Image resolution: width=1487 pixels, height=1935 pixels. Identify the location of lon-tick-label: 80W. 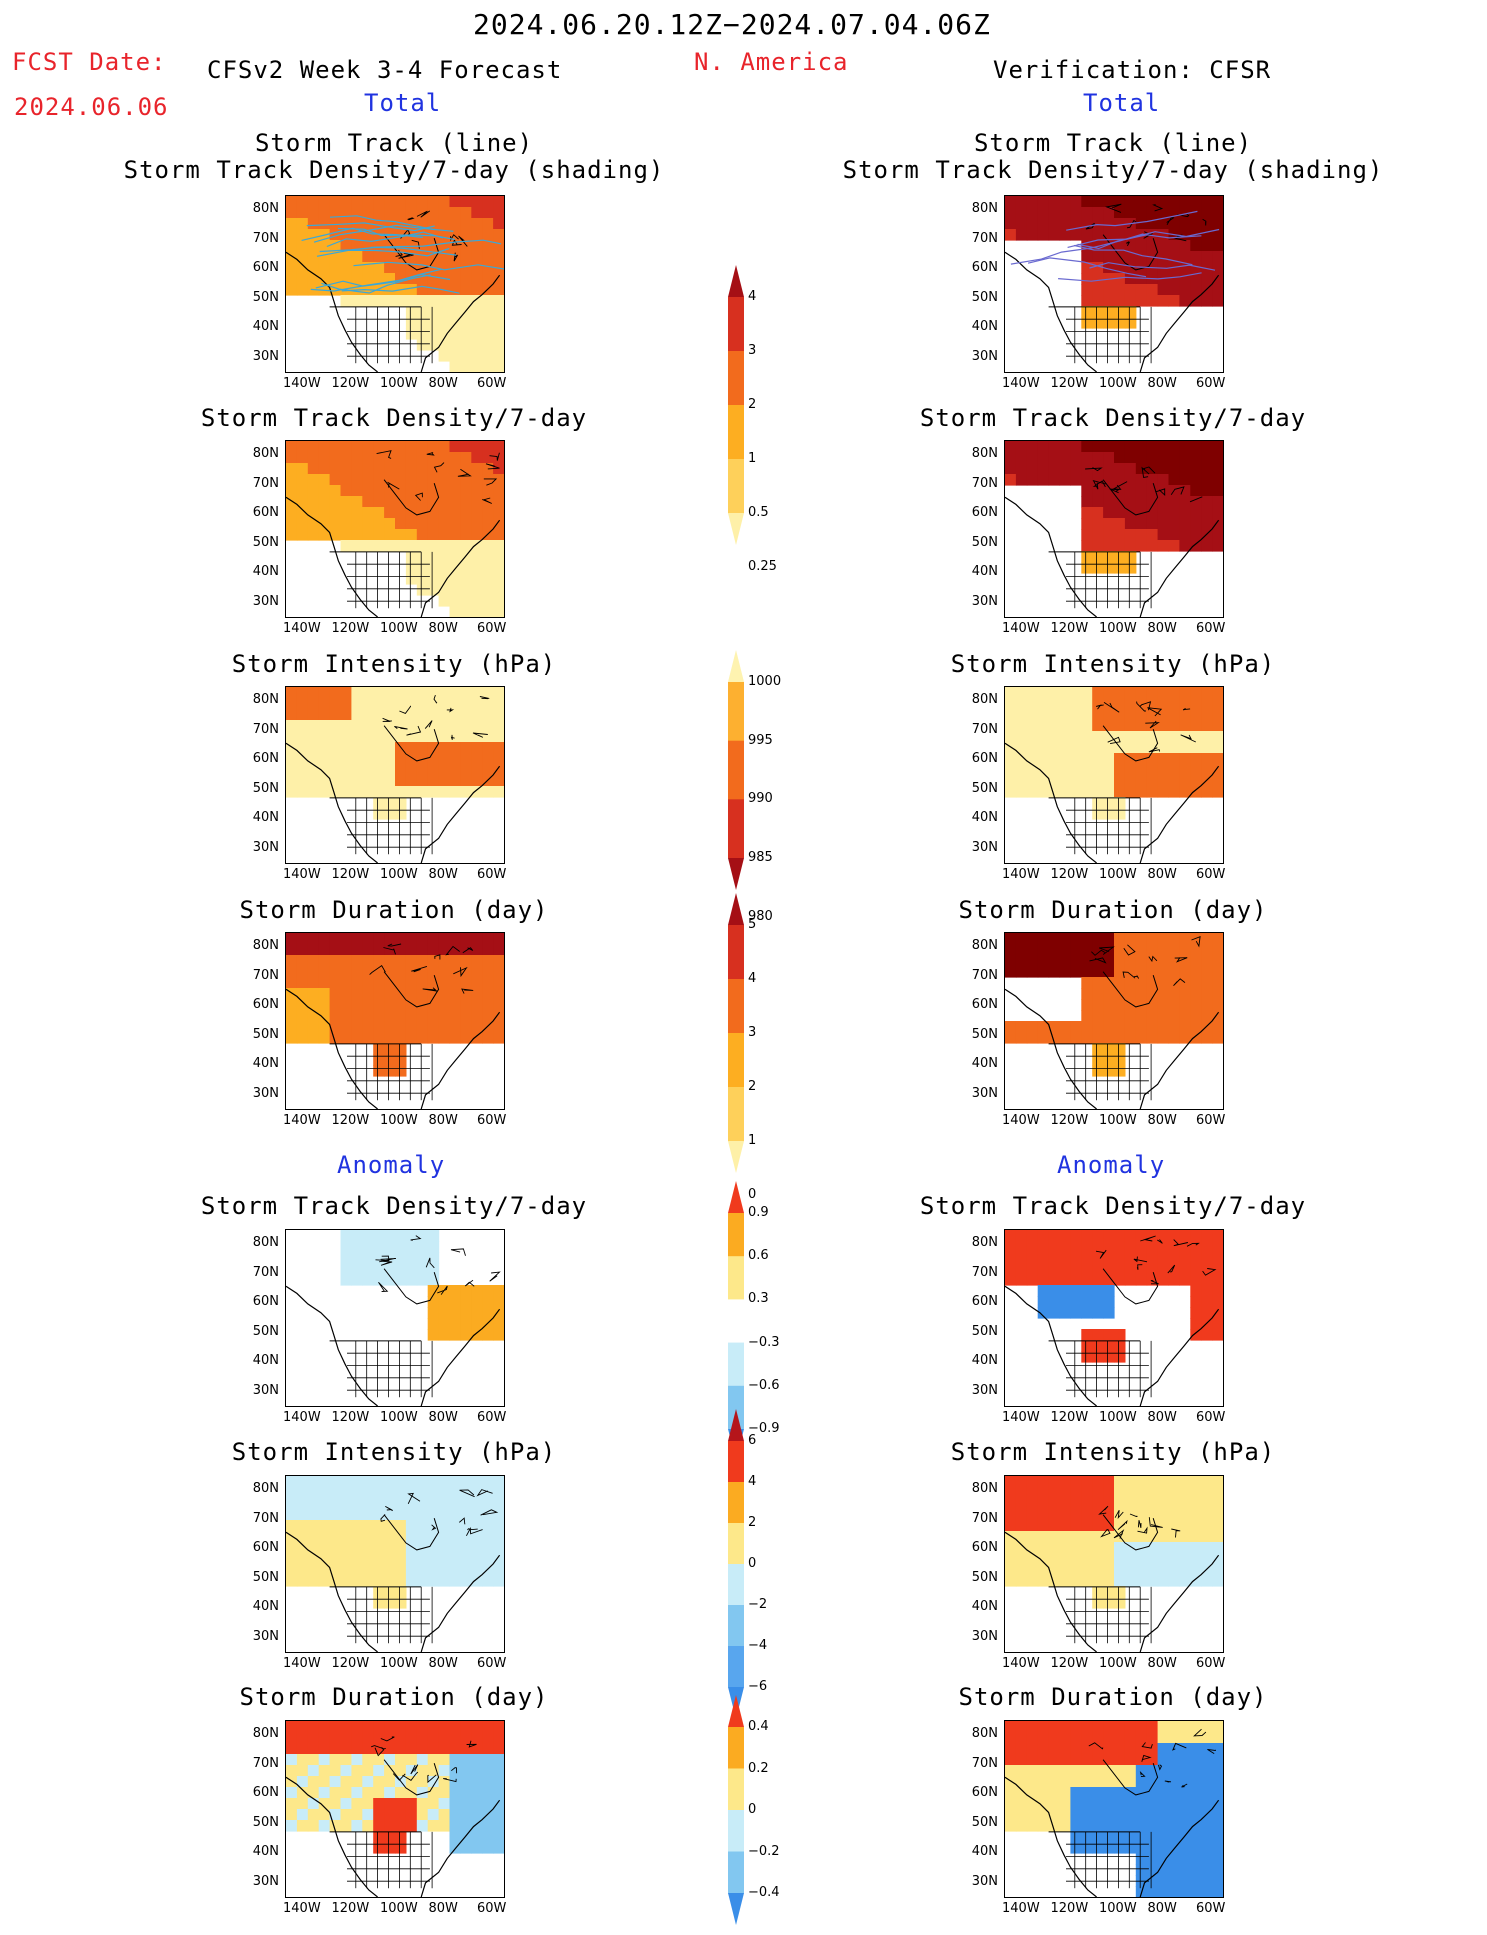
(443, 628).